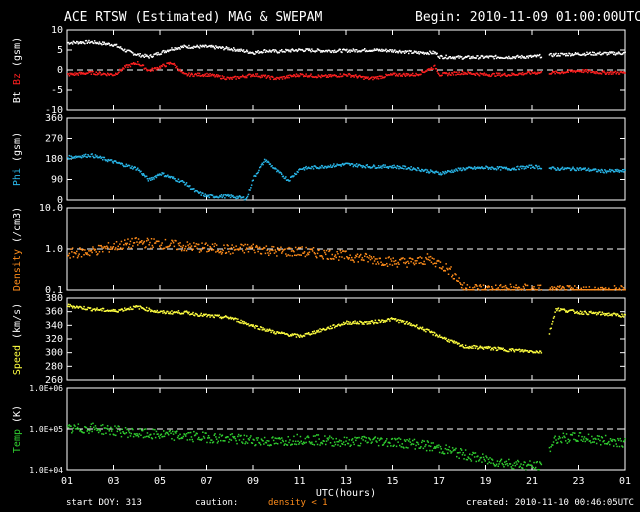  What do you see at coordinates (54, 312) in the screenshot?
I see `y-tick-label: 360` at bounding box center [54, 312].